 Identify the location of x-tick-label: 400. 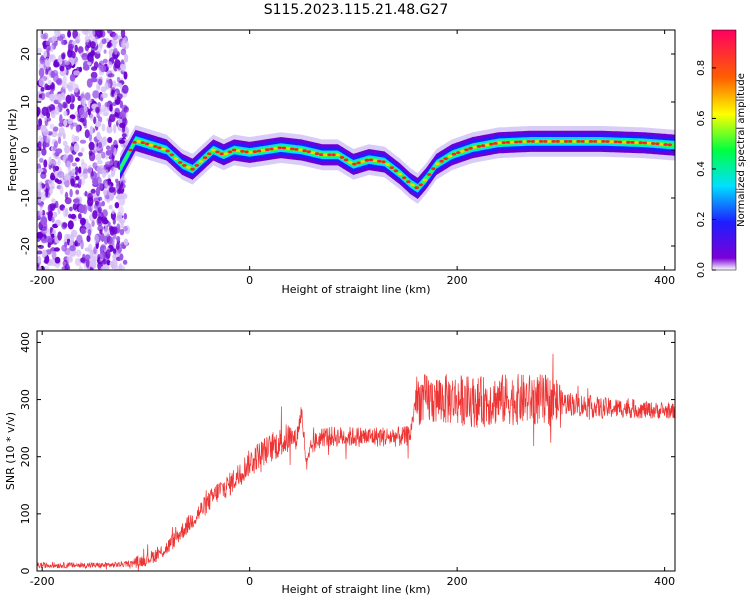
(664, 280).